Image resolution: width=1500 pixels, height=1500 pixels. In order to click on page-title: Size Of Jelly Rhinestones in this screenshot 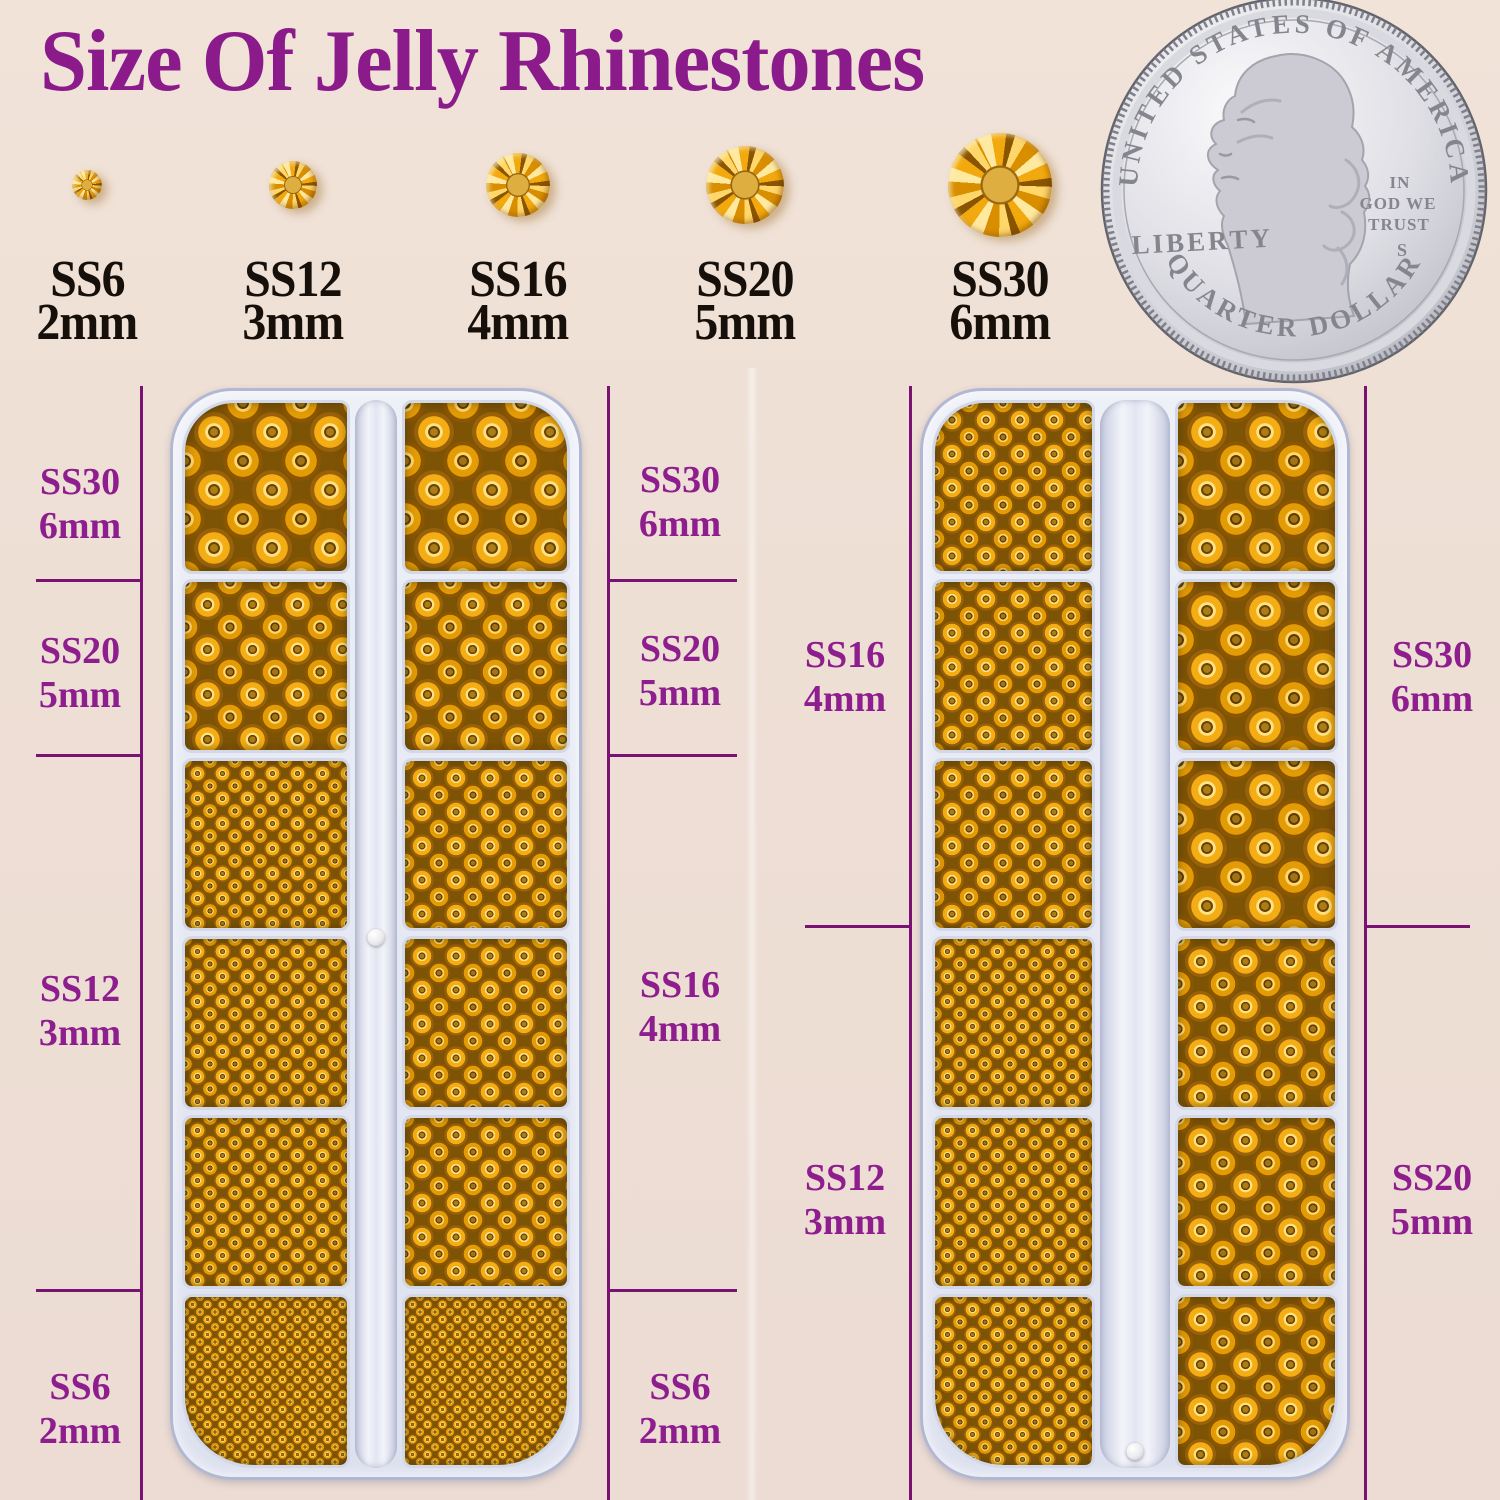, I will do `click(482, 61)`.